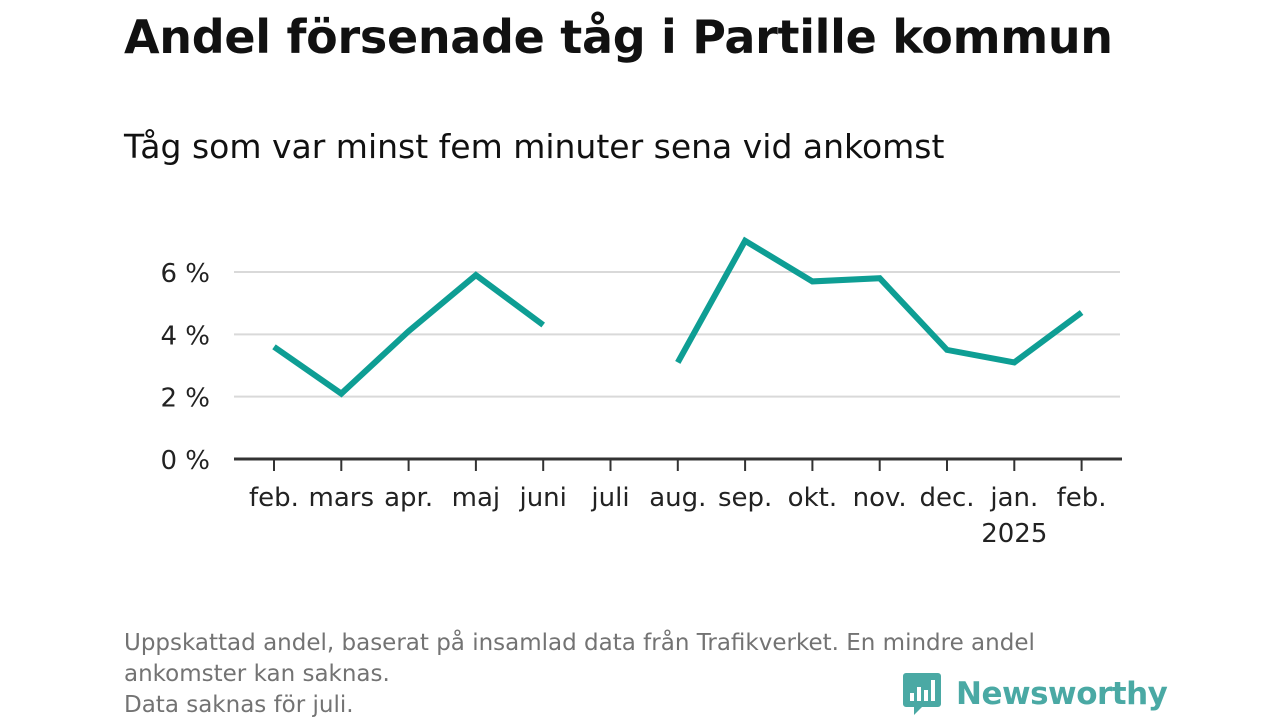 This screenshot has height=721, width=1280. What do you see at coordinates (342, 498) in the screenshot?
I see `x-tick-label: mars` at bounding box center [342, 498].